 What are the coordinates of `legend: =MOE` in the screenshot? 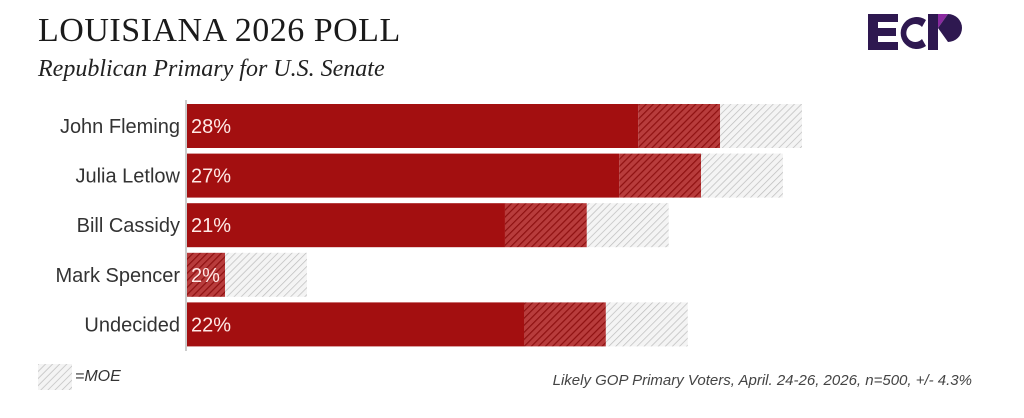 It's located at (79, 377).